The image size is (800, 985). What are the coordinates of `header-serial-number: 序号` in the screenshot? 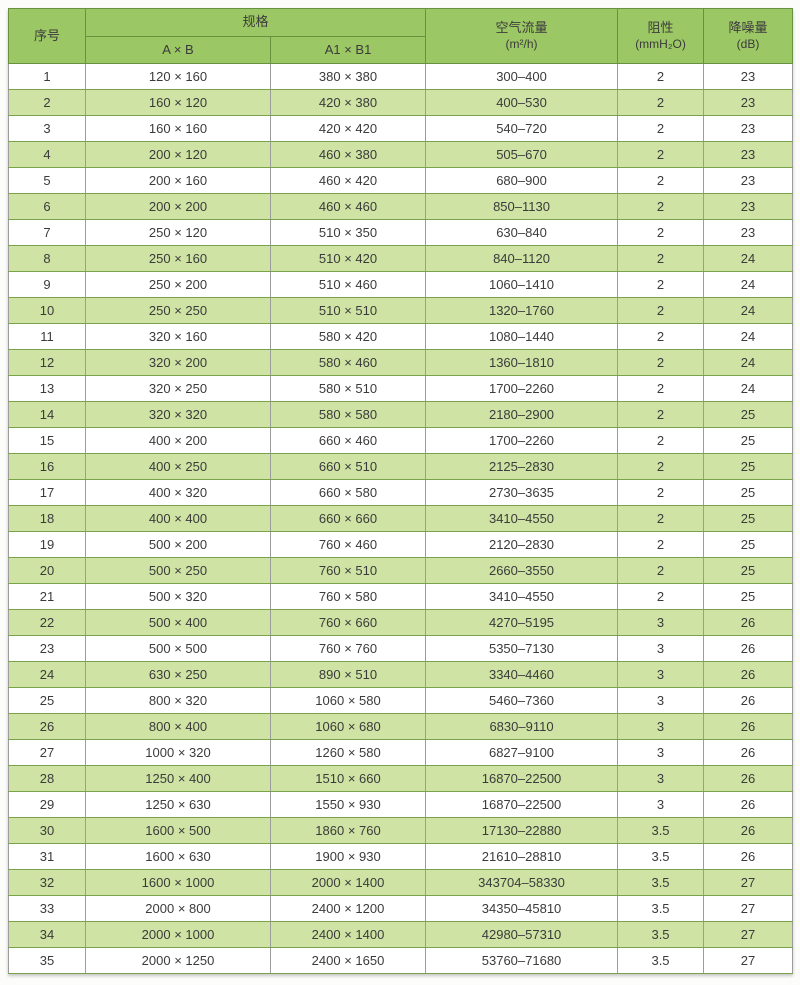 It's located at (47, 36).